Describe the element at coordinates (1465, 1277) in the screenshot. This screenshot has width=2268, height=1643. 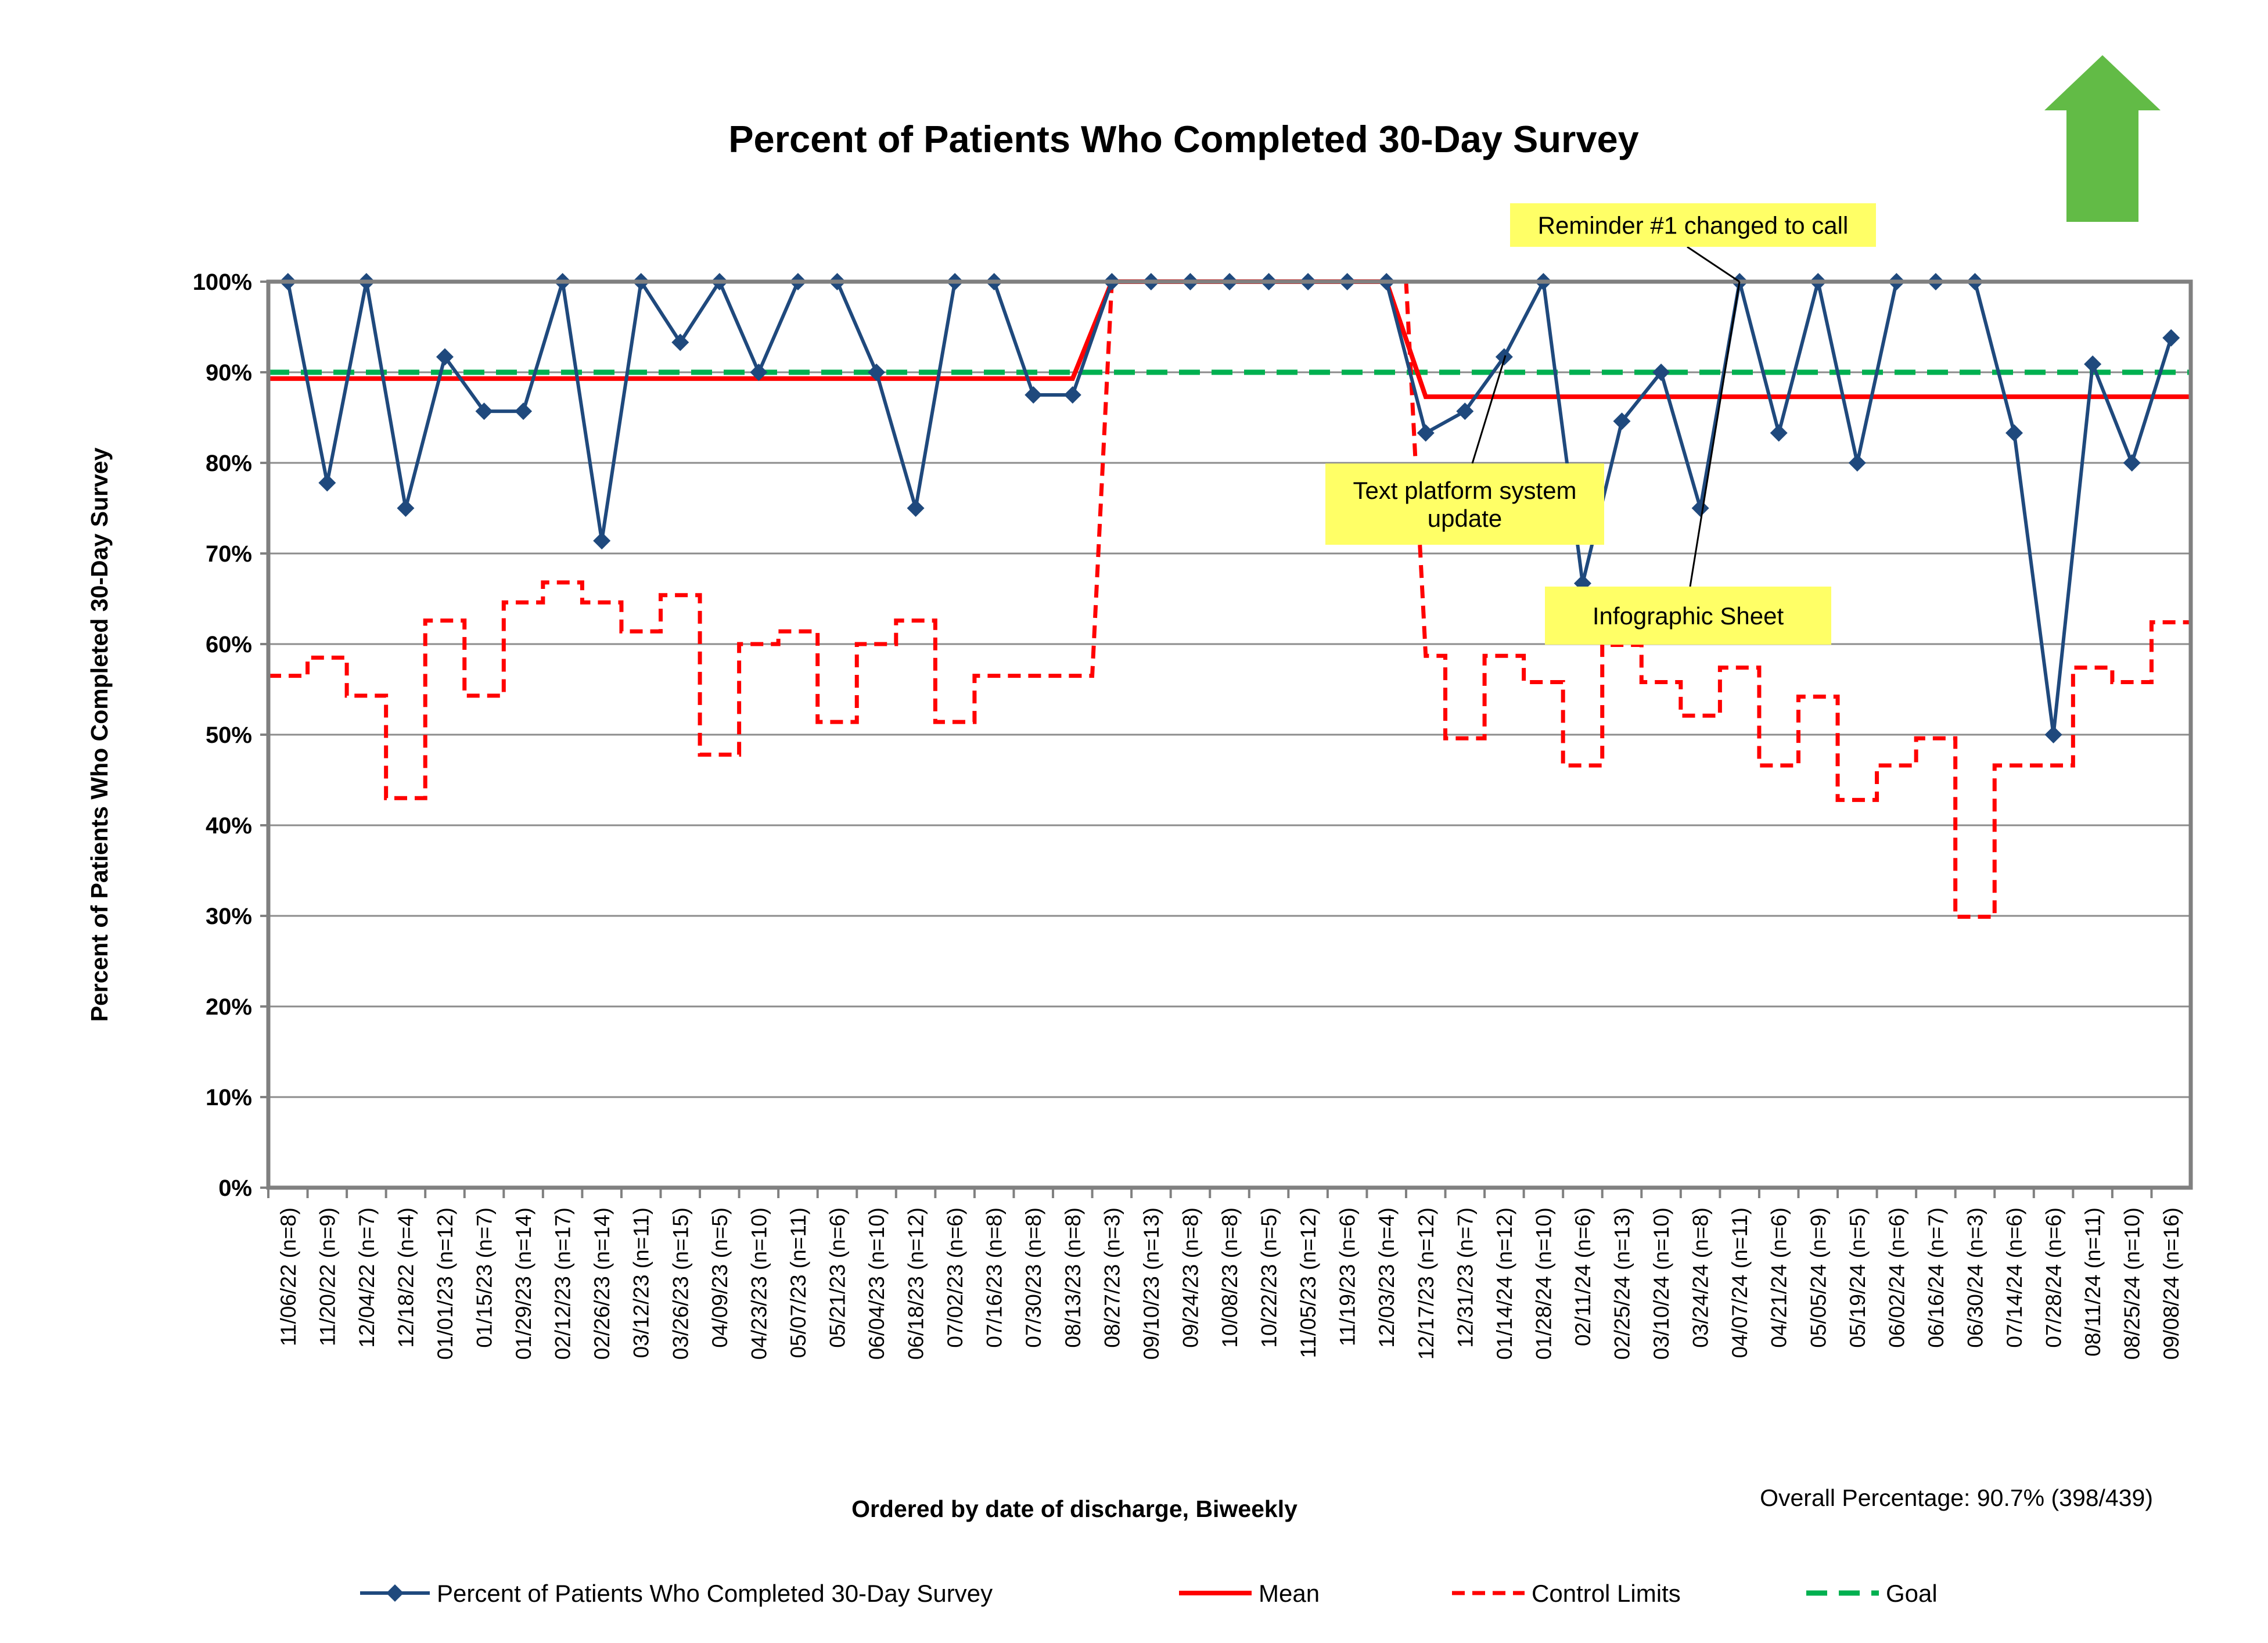
I see `x-tick-label: 12/31/23 (n=7)` at that location.